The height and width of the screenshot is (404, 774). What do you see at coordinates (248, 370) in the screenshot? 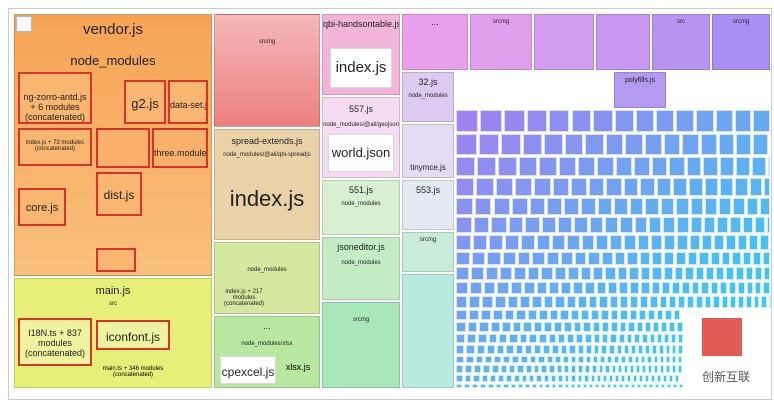
I see `module: cpexcel.js` at bounding box center [248, 370].